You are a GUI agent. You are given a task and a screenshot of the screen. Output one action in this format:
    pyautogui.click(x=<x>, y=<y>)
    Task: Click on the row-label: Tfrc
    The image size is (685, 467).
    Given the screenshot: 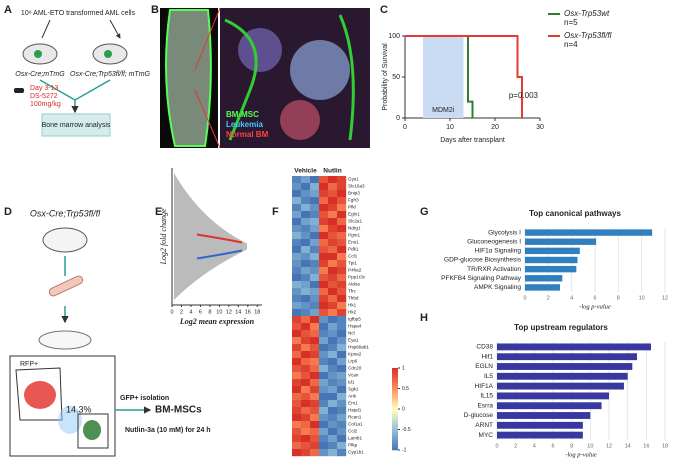 What is the action you would take?
    pyautogui.click(x=352, y=291)
    